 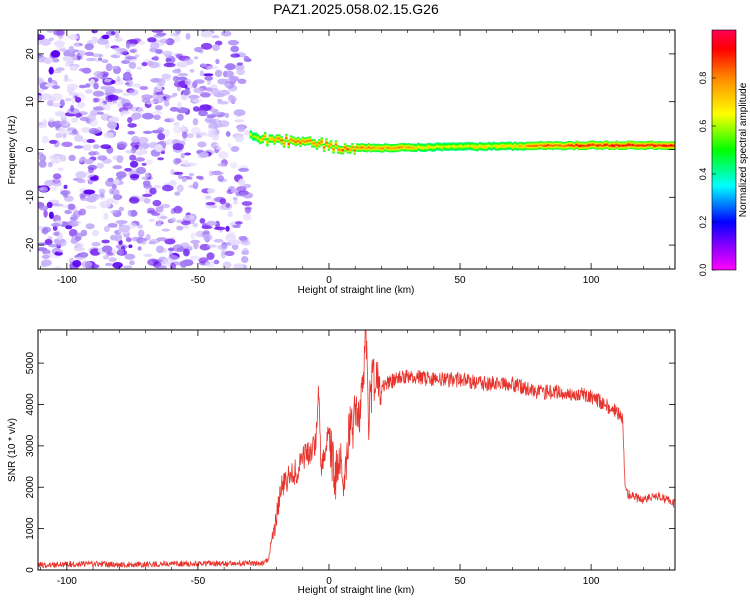 What do you see at coordinates (198, 280) in the screenshot?
I see `x-tick-label: -50` at bounding box center [198, 280].